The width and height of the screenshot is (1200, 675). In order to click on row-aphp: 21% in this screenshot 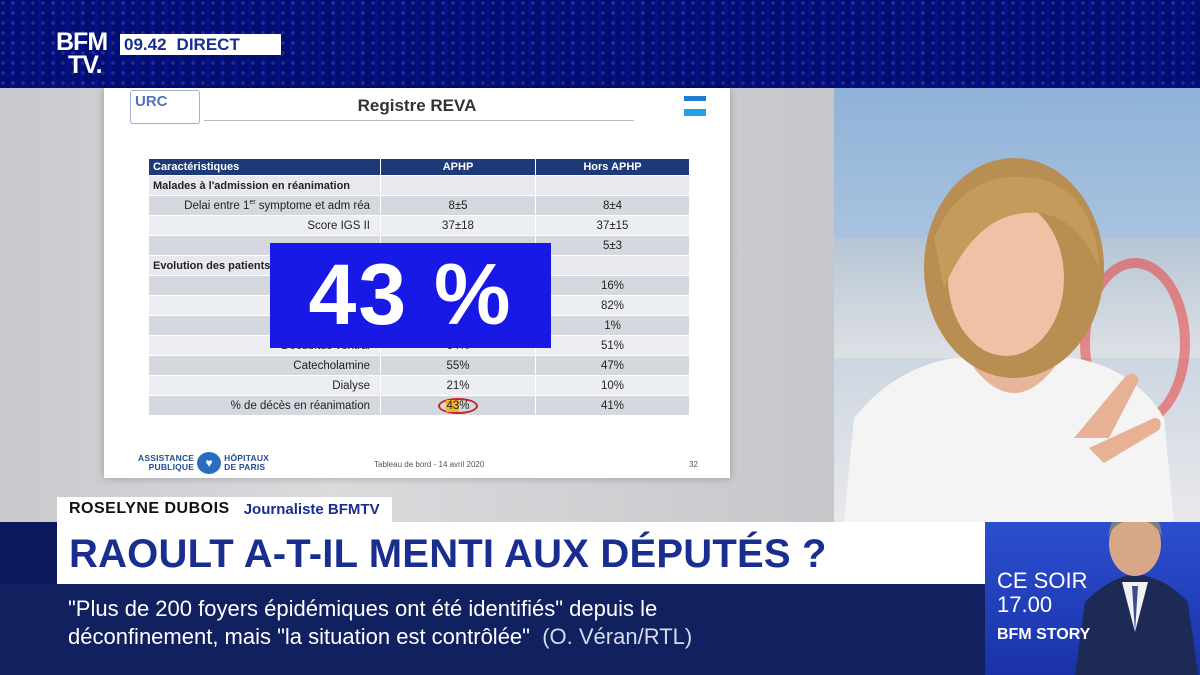, I will do `click(458, 385)`.